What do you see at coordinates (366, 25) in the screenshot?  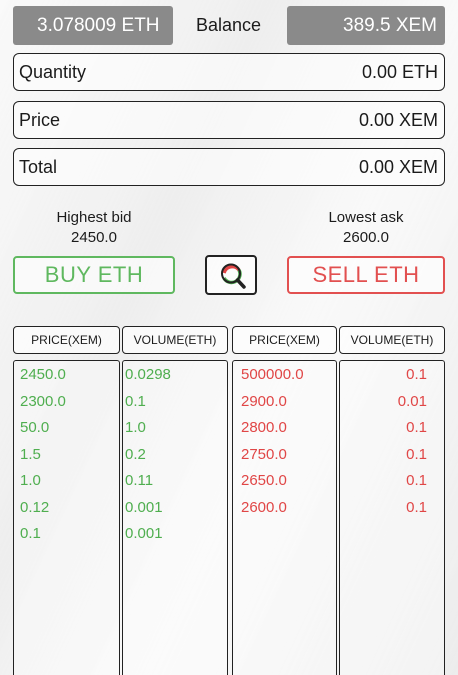 I see `xem-balance: 389.5 XEM` at bounding box center [366, 25].